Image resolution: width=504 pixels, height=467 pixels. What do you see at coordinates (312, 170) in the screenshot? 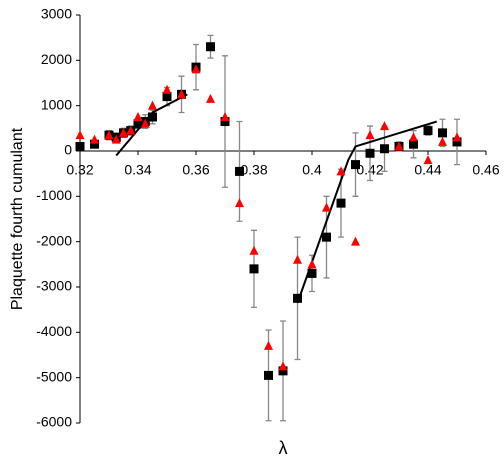
I see `x-tick-label: 0.4` at bounding box center [312, 170].